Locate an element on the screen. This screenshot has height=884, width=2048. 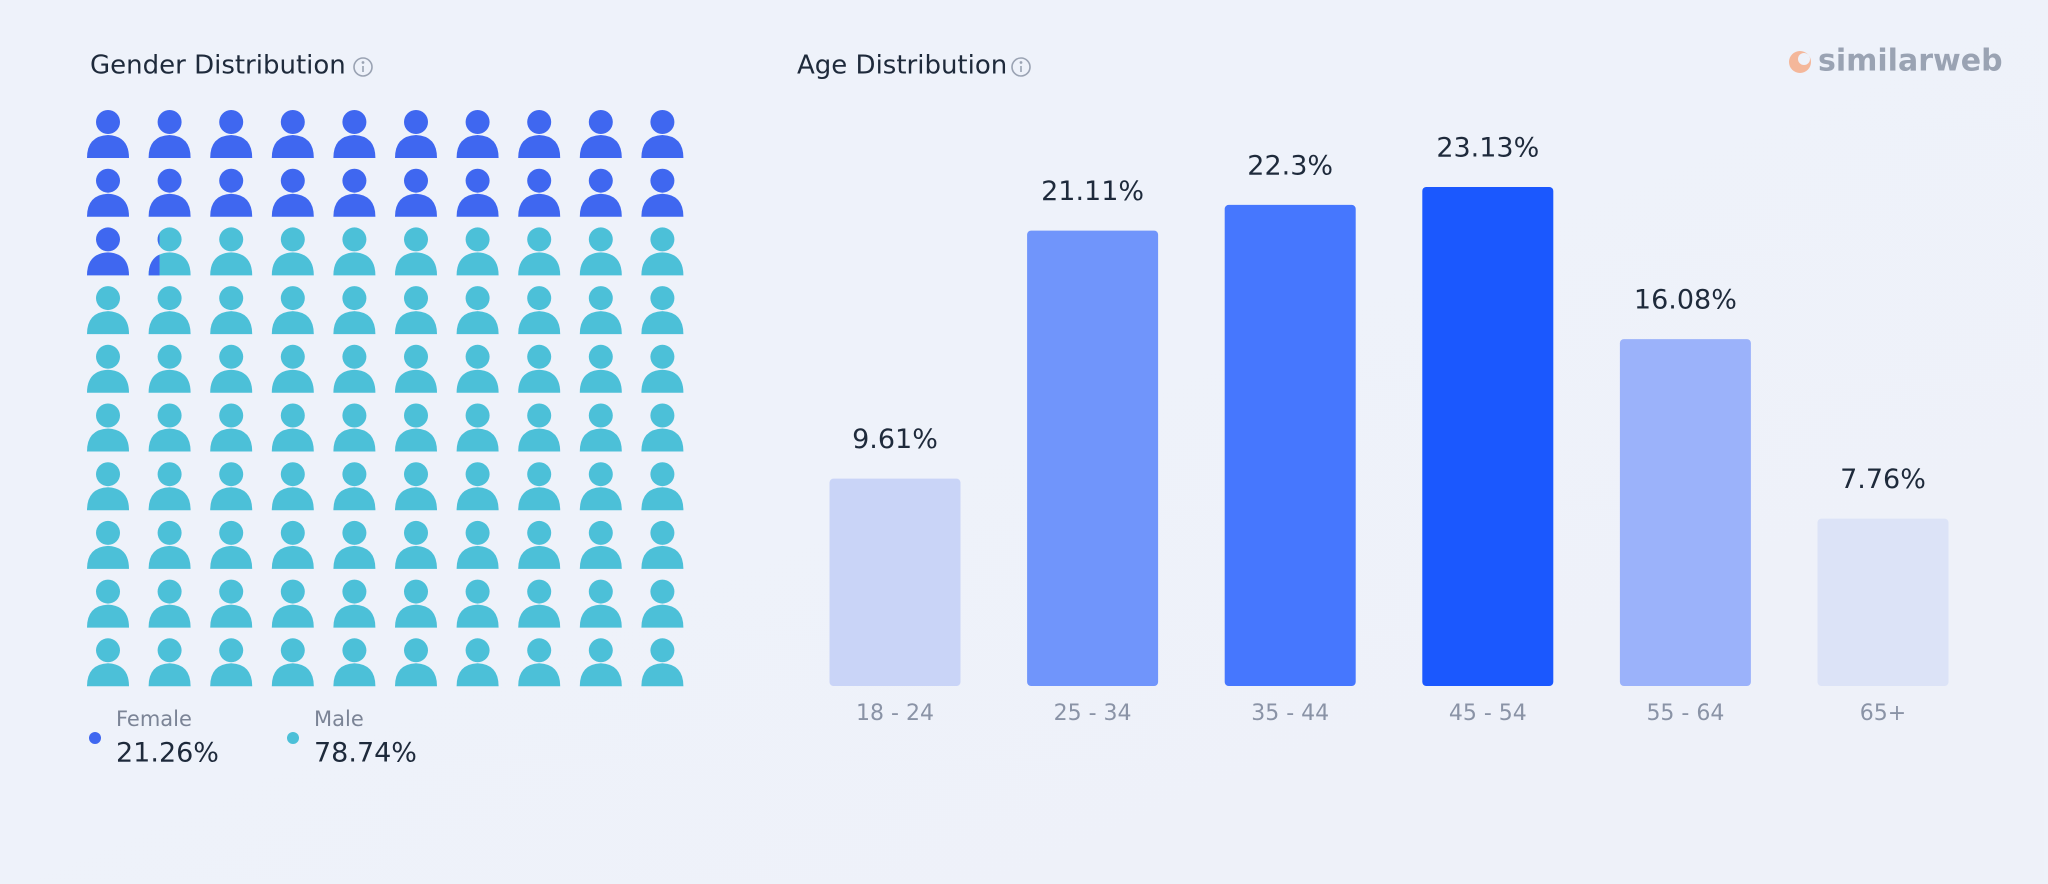
value-label: 9.61% is located at coordinates (895, 439).